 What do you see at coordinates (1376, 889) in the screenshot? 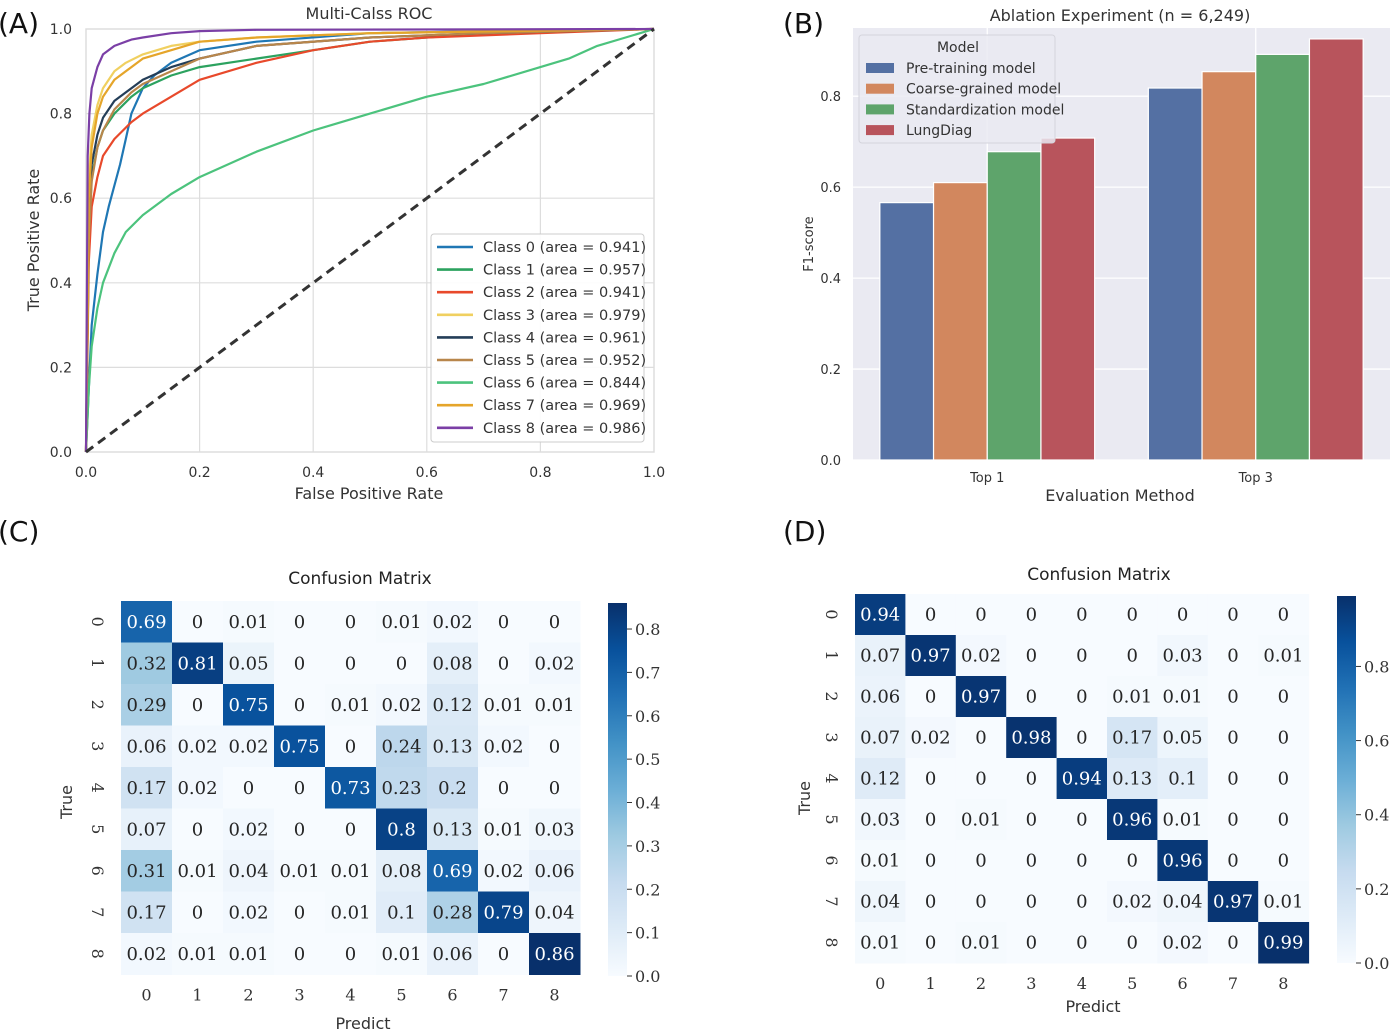
I see `colorbar-tick-label: 0.2` at bounding box center [1376, 889].